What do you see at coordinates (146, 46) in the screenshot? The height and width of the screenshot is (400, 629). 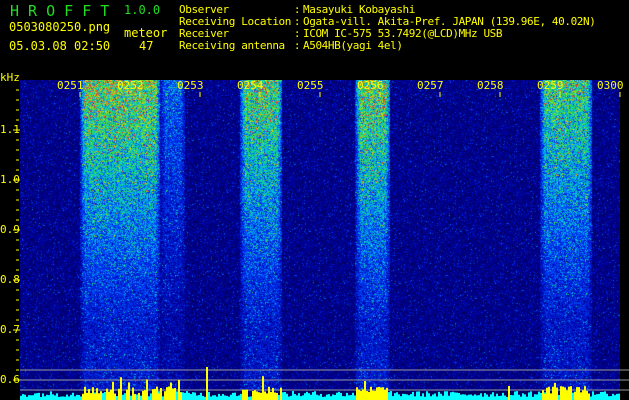 I see `meteor-count: 47` at bounding box center [146, 46].